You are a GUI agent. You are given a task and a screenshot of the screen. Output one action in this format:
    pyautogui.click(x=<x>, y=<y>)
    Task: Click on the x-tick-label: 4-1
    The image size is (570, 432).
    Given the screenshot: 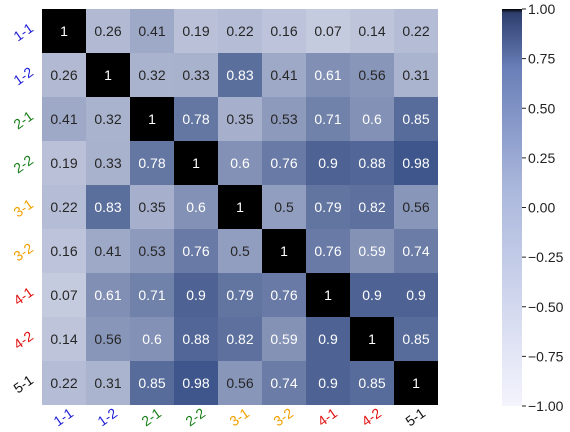 What is the action you would take?
    pyautogui.click(x=327, y=416)
    